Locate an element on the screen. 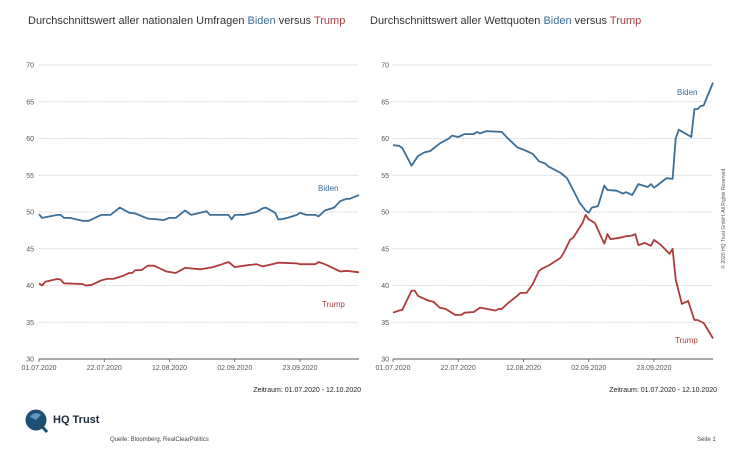  brand-name: HQ Trust is located at coordinates (76, 420).